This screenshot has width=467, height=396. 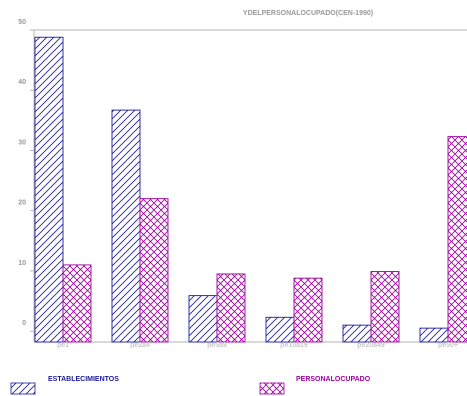 I want to click on y-axis-ticks: 0 10 20 30 40 50, so click(x=26, y=175).